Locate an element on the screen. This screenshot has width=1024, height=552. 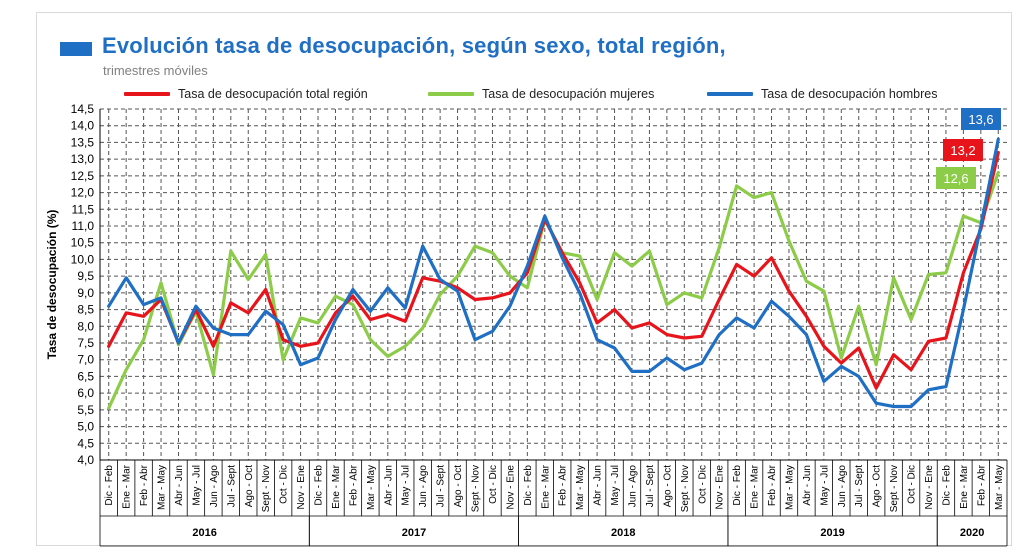
y-tick-label: 9,0 is located at coordinates (85, 293).